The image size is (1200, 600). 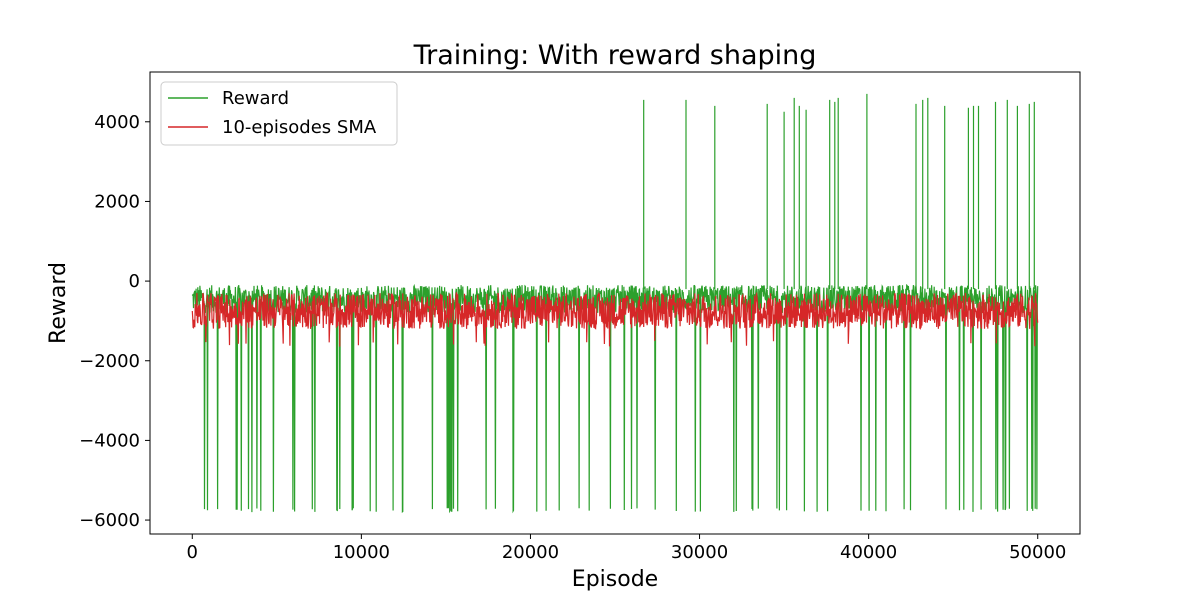 I want to click on chart-title: Training: With reward shaping, so click(x=615, y=55).